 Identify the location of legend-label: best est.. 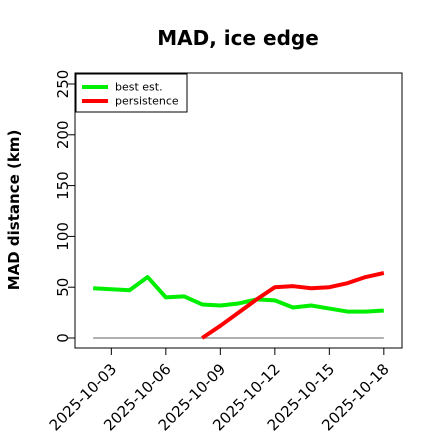
(139, 87).